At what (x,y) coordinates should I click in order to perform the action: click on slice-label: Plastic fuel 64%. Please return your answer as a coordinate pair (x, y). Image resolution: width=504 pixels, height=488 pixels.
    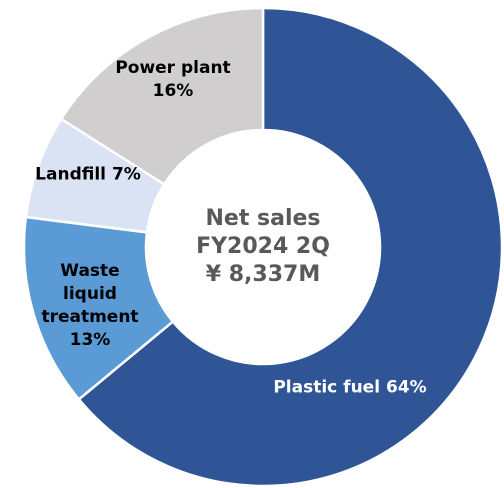
    Looking at the image, I should click on (350, 388).